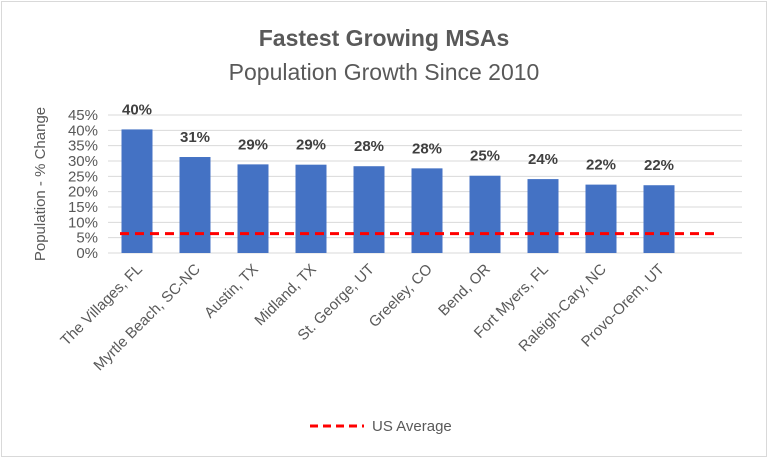  What do you see at coordinates (83, 130) in the screenshot?
I see `y-tick-label: 40%` at bounding box center [83, 130].